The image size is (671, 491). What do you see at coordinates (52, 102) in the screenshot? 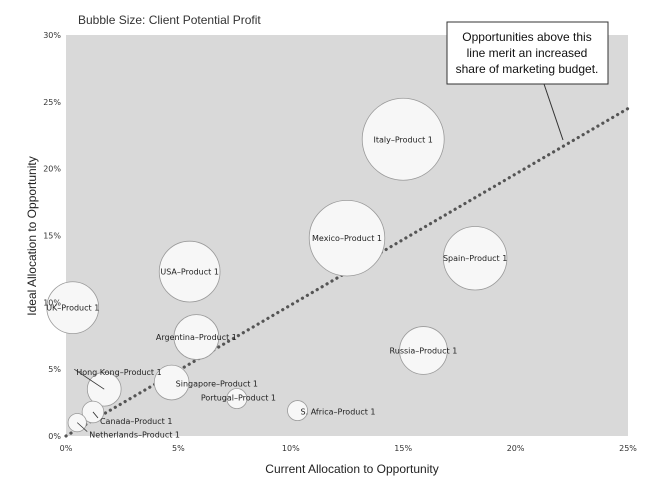
I see `y-tick-label: 25%` at bounding box center [52, 102].